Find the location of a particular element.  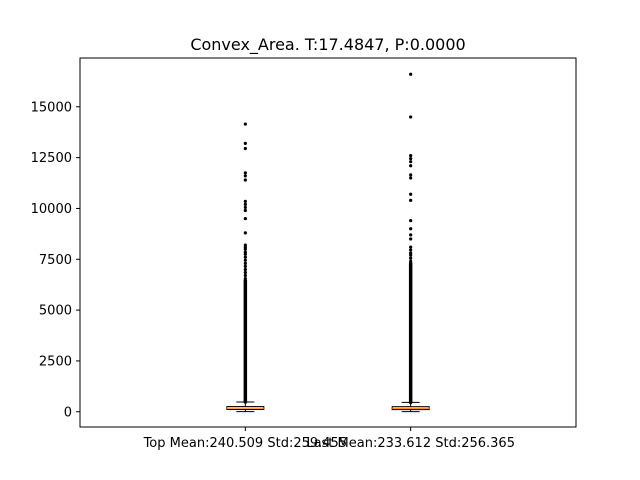

y-tick-label: 2500 is located at coordinates (55, 361).